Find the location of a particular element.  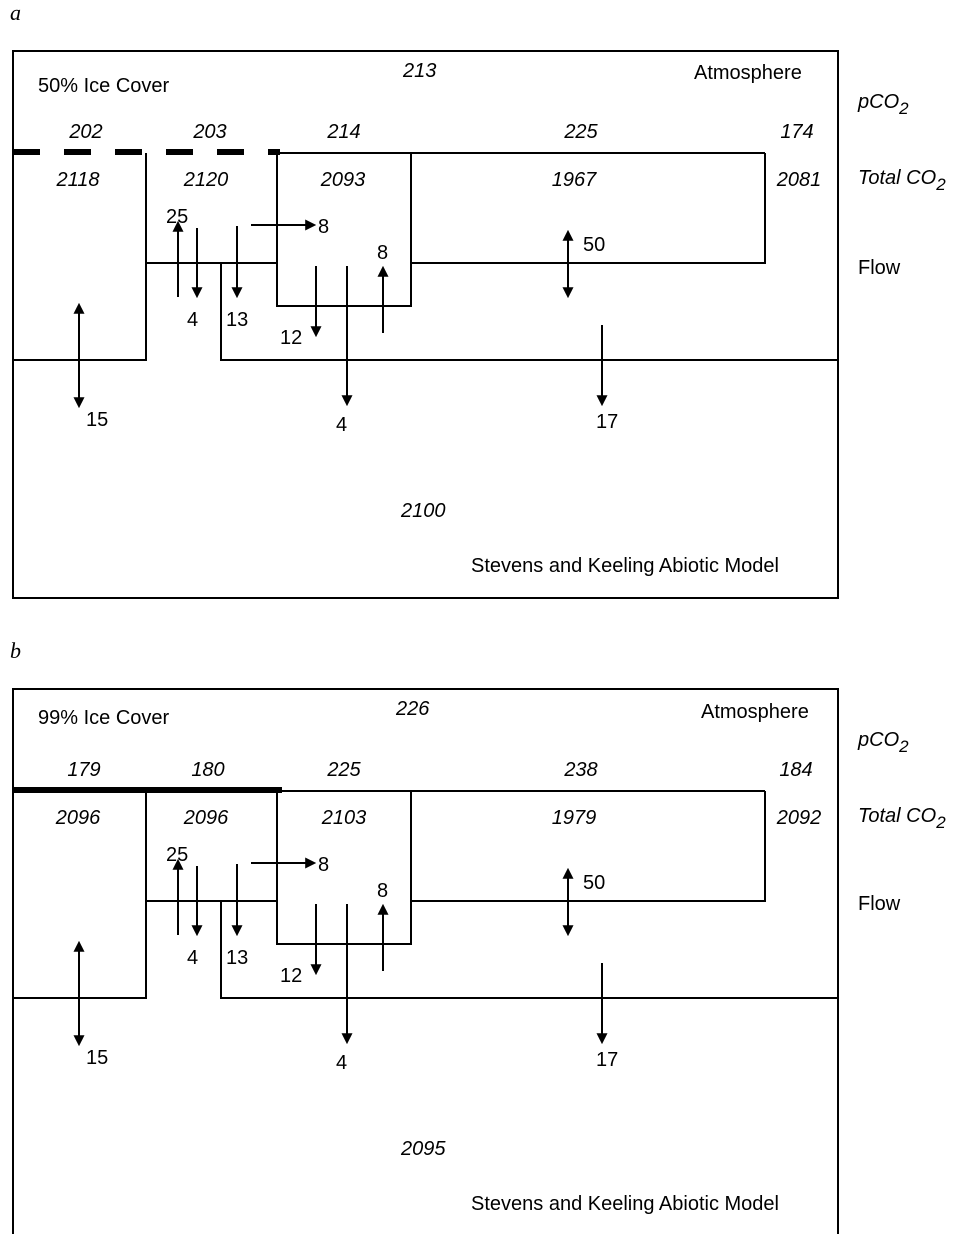

totalco2-box-4: 1979 is located at coordinates (574, 818).